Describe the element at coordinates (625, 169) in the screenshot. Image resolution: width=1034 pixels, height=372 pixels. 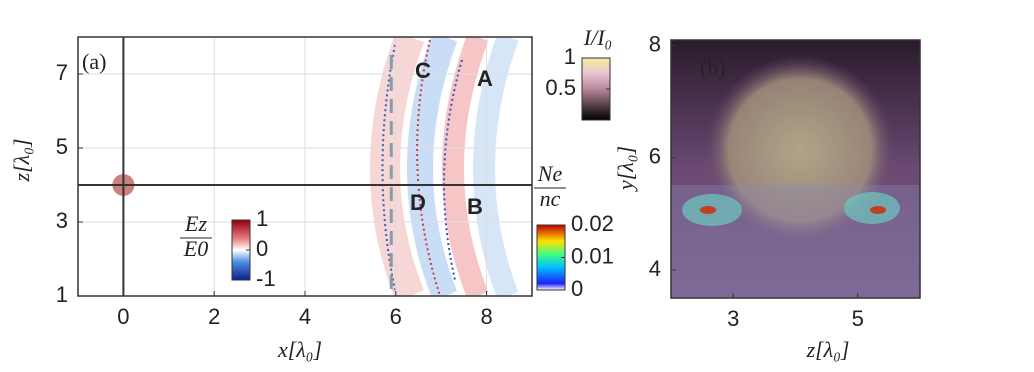
I see `y-axis-label: y[λ₀]` at that location.